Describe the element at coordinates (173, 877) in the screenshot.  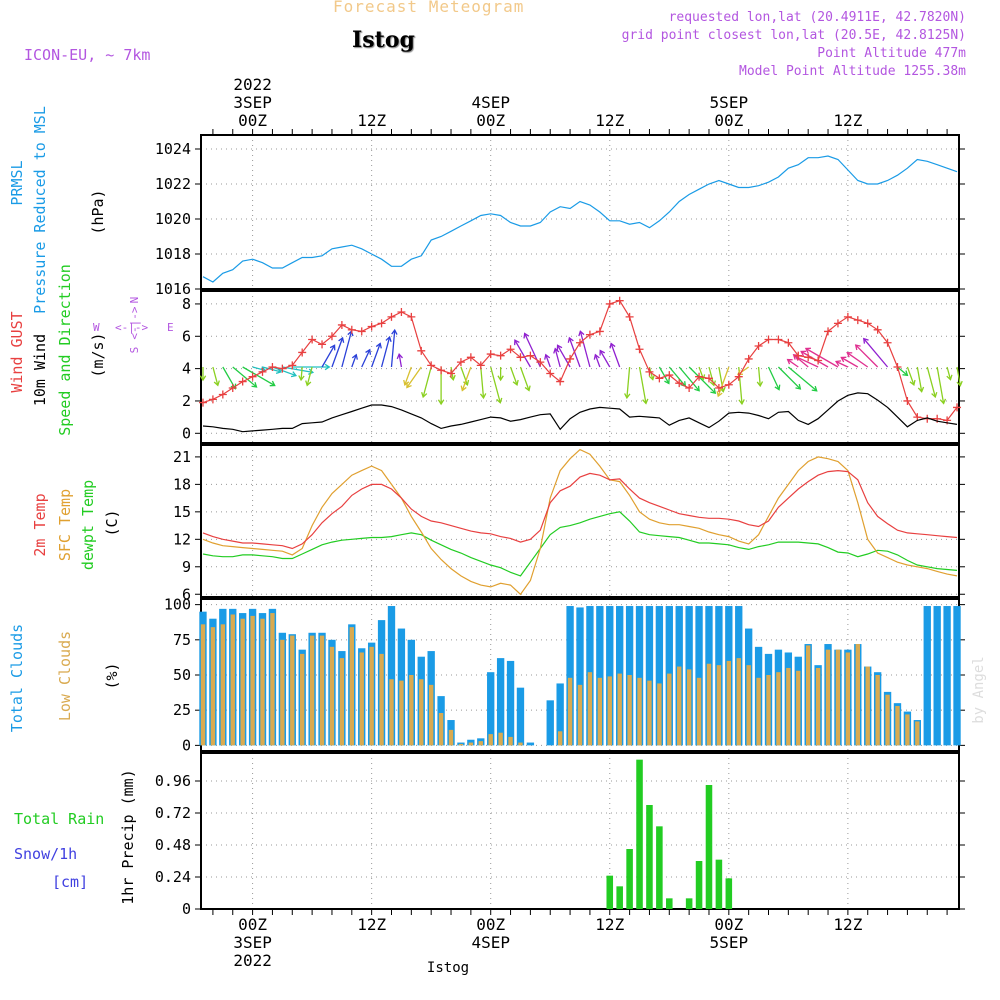
I see `y-tick-label: 0.24` at that location.